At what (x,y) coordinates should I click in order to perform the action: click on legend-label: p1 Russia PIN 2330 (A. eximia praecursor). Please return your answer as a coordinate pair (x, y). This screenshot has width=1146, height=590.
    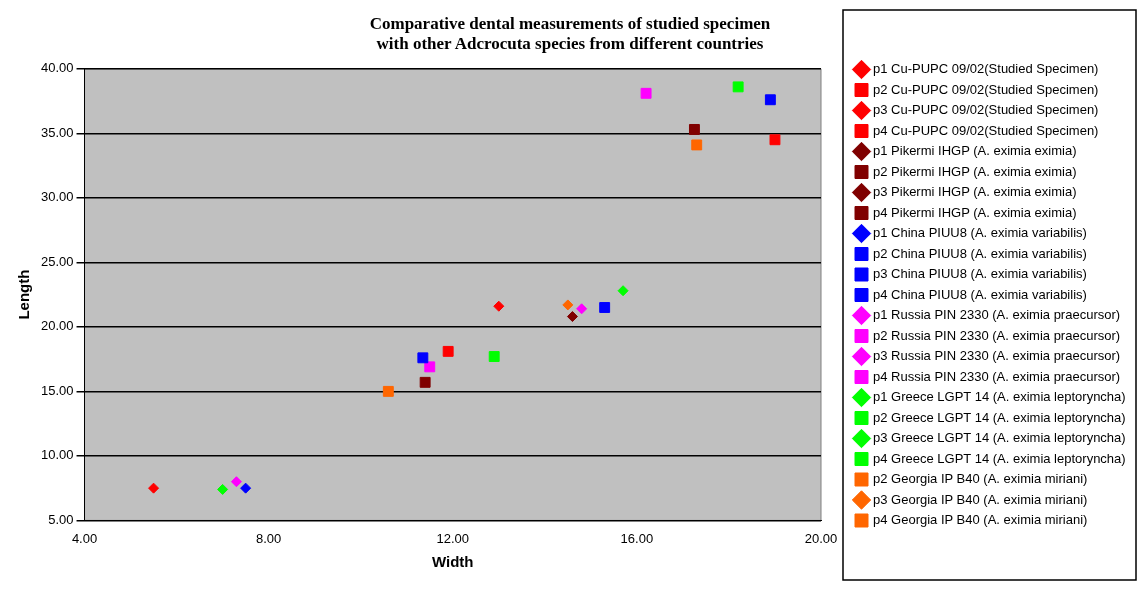
    Looking at the image, I should click on (997, 315).